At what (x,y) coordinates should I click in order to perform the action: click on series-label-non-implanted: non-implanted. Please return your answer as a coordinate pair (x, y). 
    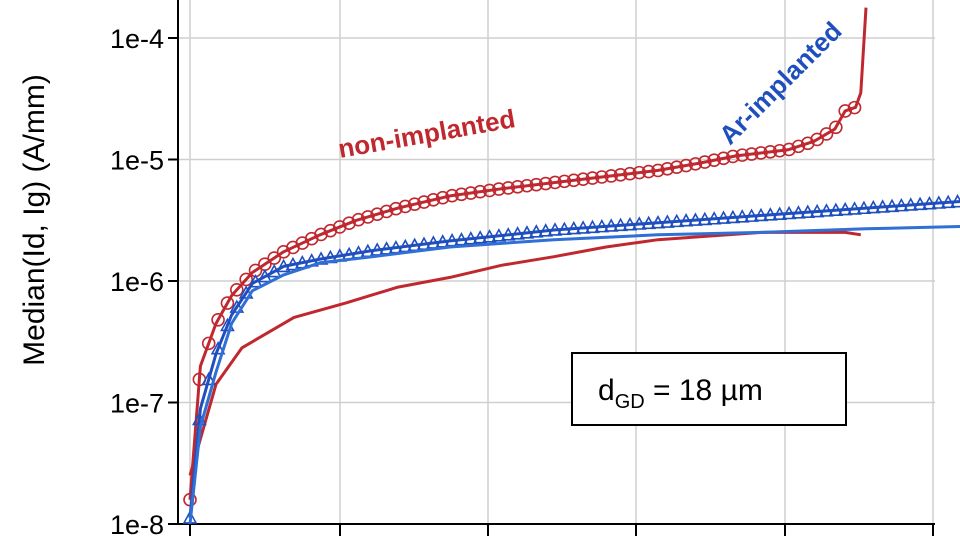
    Looking at the image, I should click on (427, 133).